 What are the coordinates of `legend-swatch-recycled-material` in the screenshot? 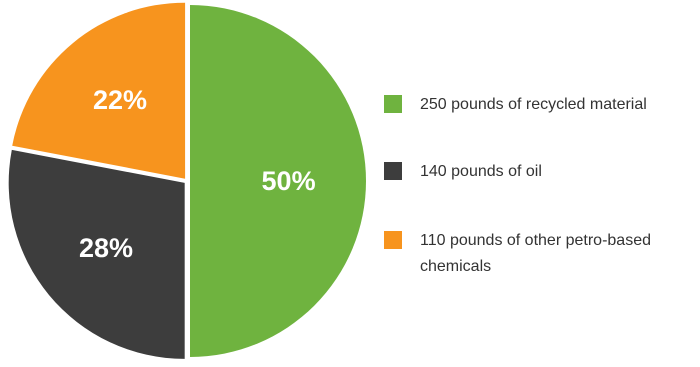 It's located at (393, 104).